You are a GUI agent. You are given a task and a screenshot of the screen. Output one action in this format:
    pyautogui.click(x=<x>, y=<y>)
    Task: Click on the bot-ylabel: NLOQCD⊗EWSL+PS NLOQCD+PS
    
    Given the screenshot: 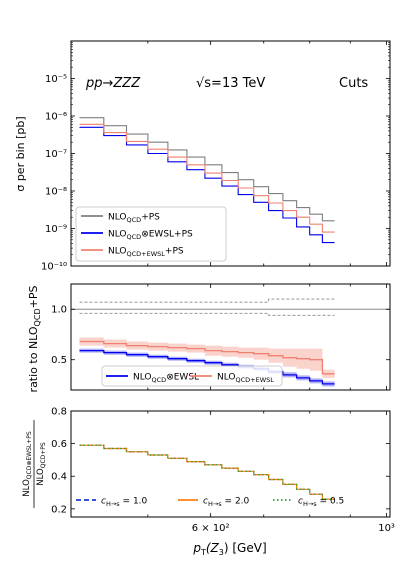 What is the action you would take?
    pyautogui.click(x=34, y=464)
    